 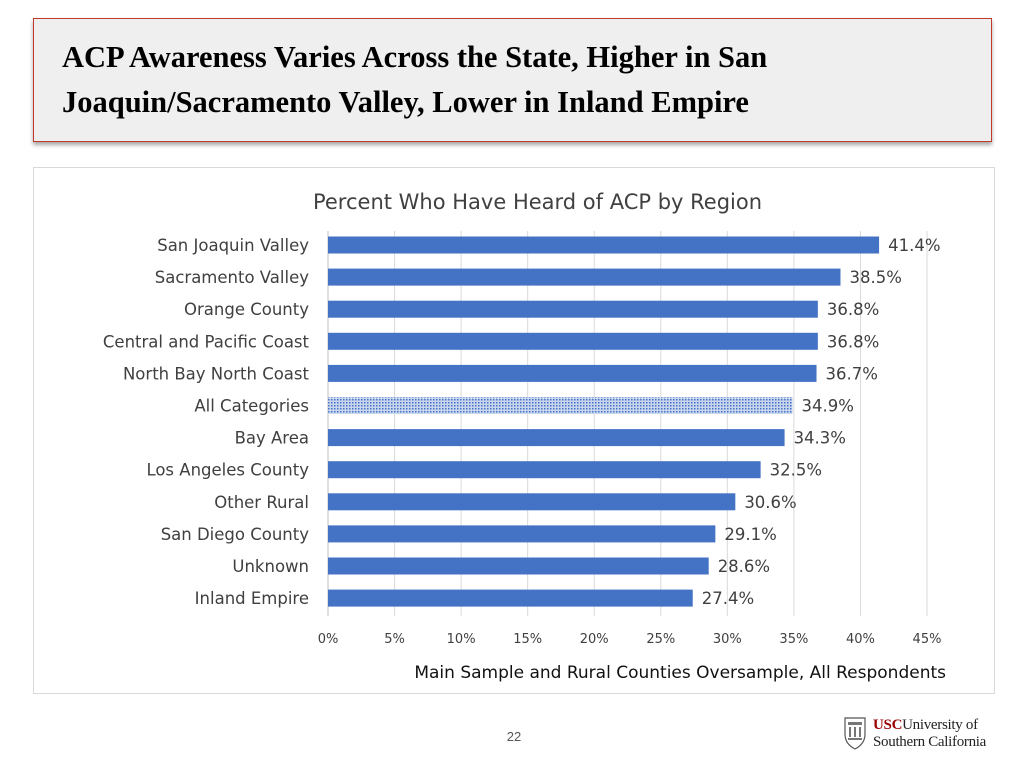 I want to click on data-label: 38.5%, so click(x=875, y=277).